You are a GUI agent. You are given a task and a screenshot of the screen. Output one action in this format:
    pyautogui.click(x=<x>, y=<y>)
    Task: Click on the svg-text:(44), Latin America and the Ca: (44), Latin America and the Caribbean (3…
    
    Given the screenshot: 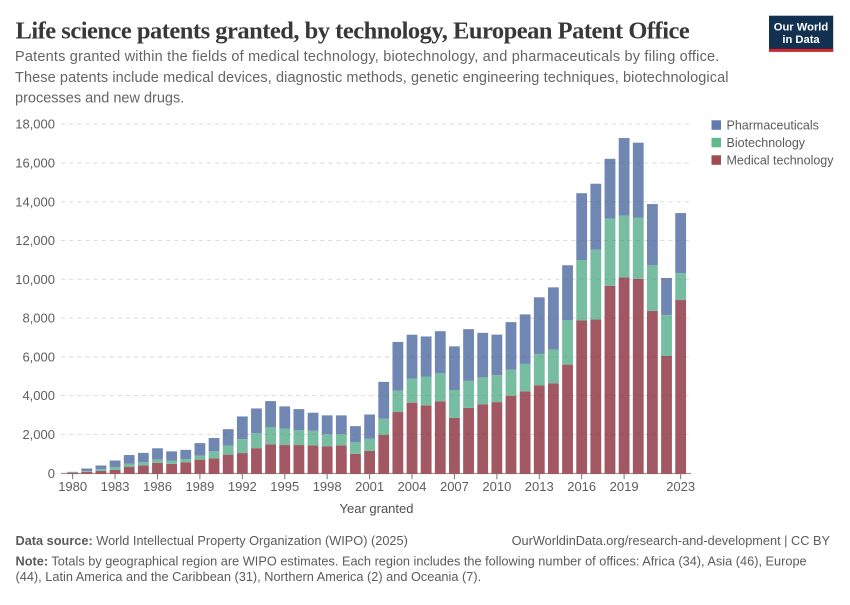 What is the action you would take?
    pyautogui.click(x=249, y=576)
    